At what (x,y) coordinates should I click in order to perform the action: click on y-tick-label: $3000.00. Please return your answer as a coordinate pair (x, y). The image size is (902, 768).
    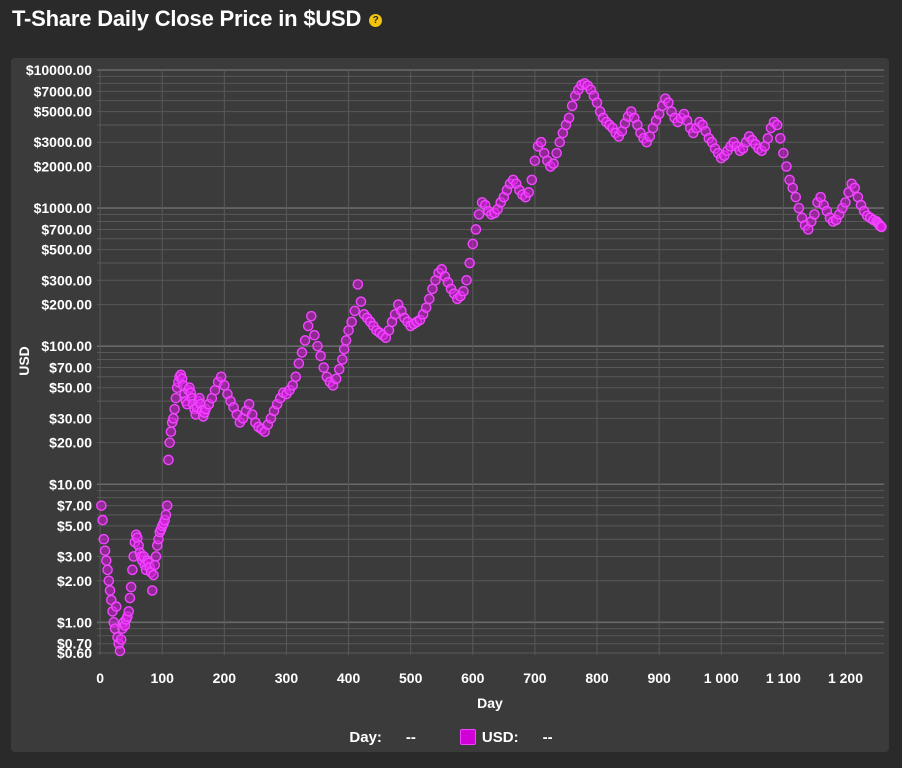
    Looking at the image, I should click on (63, 142).